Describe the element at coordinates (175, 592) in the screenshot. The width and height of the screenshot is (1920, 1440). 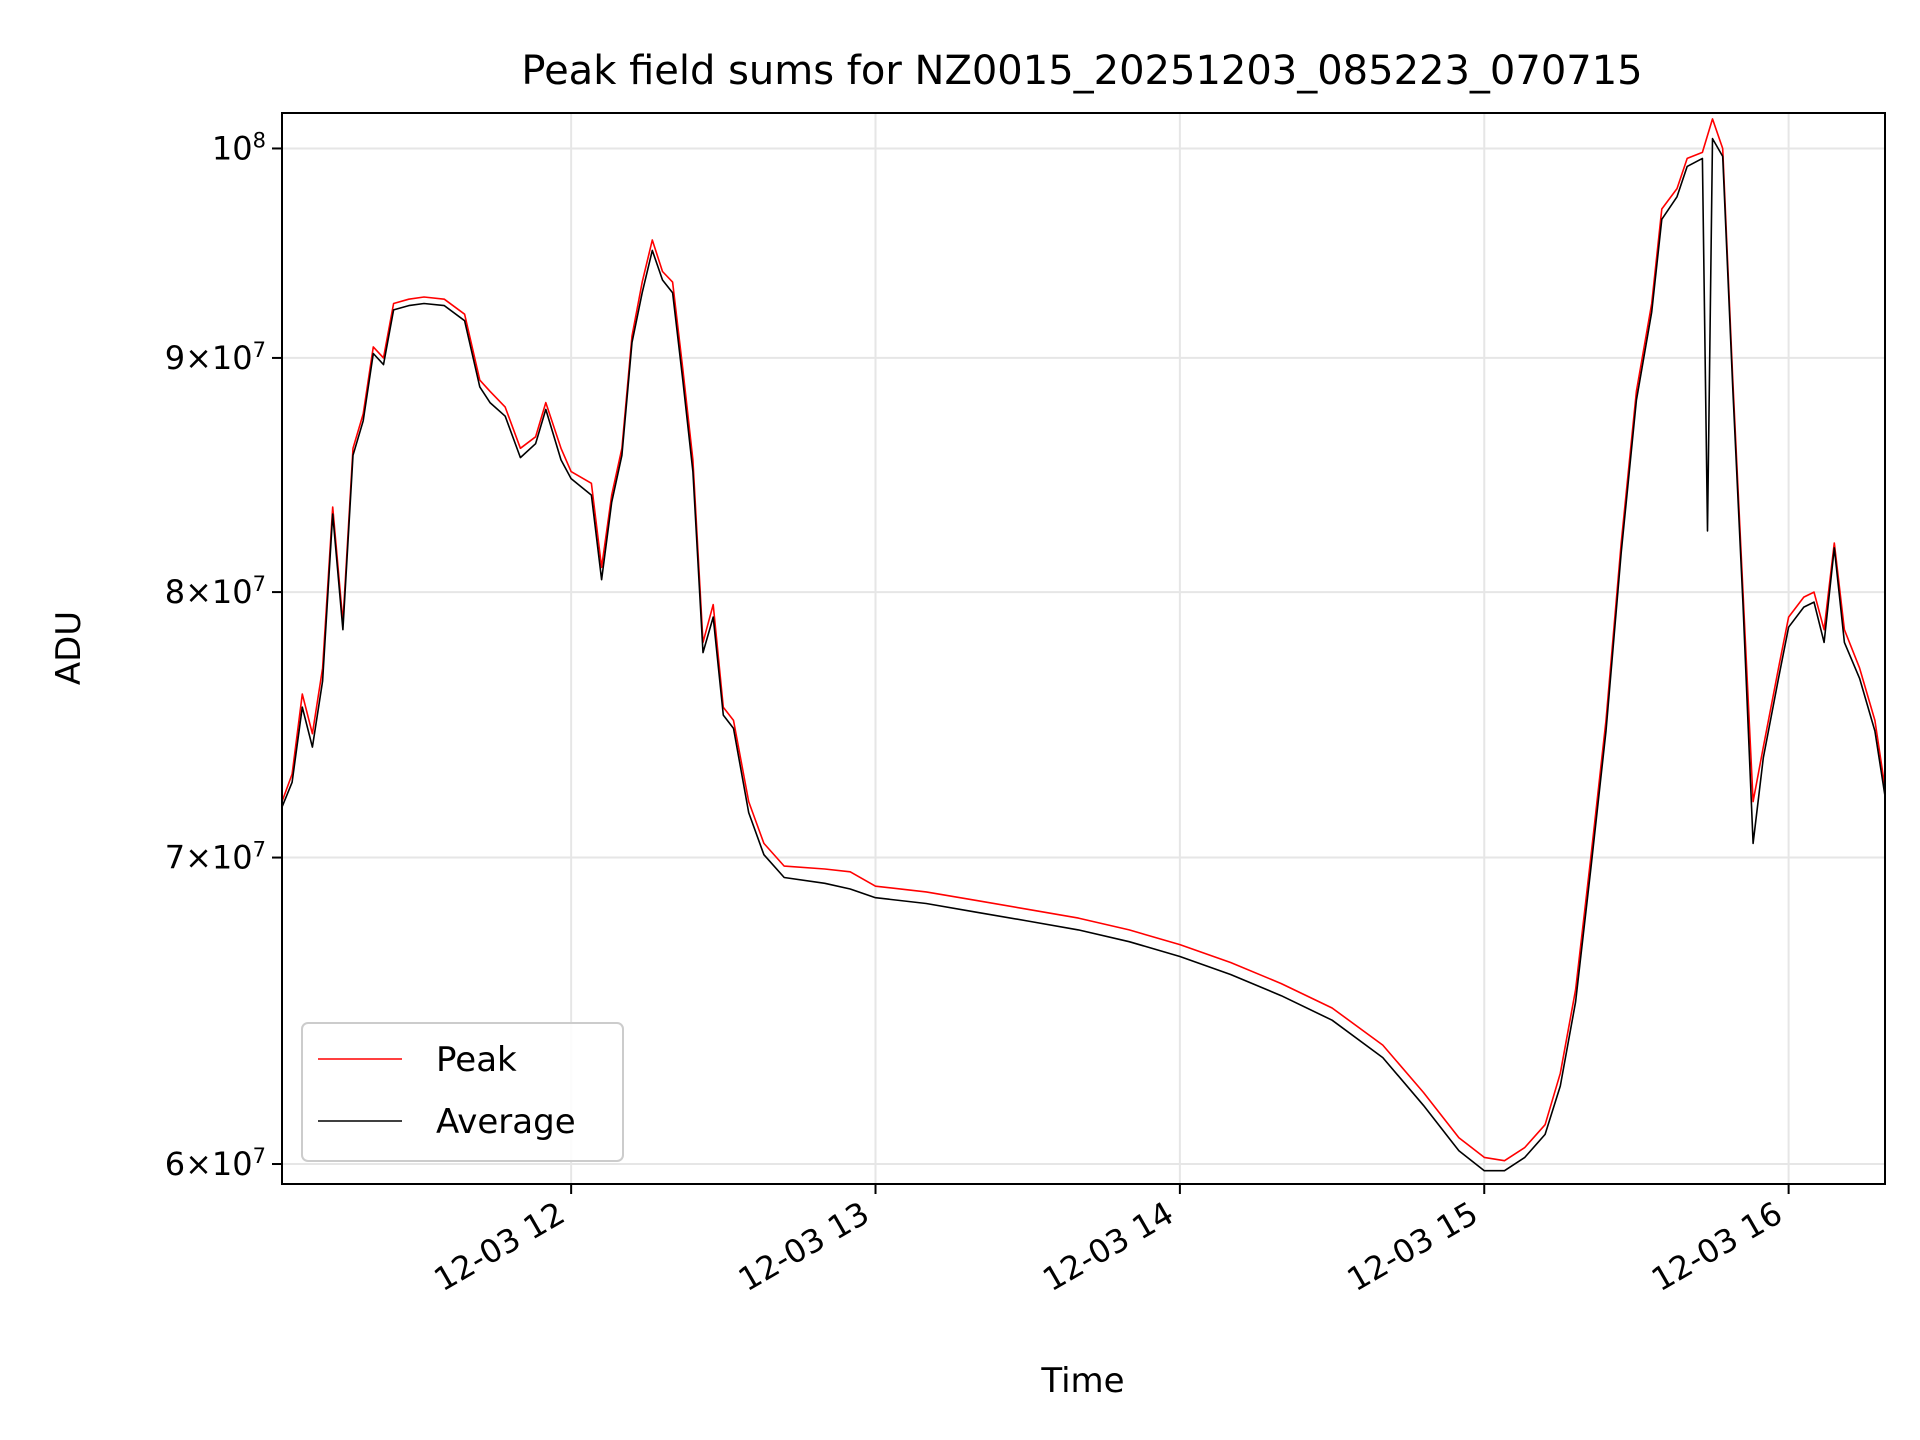
I see `y-tick-part: 8` at that location.